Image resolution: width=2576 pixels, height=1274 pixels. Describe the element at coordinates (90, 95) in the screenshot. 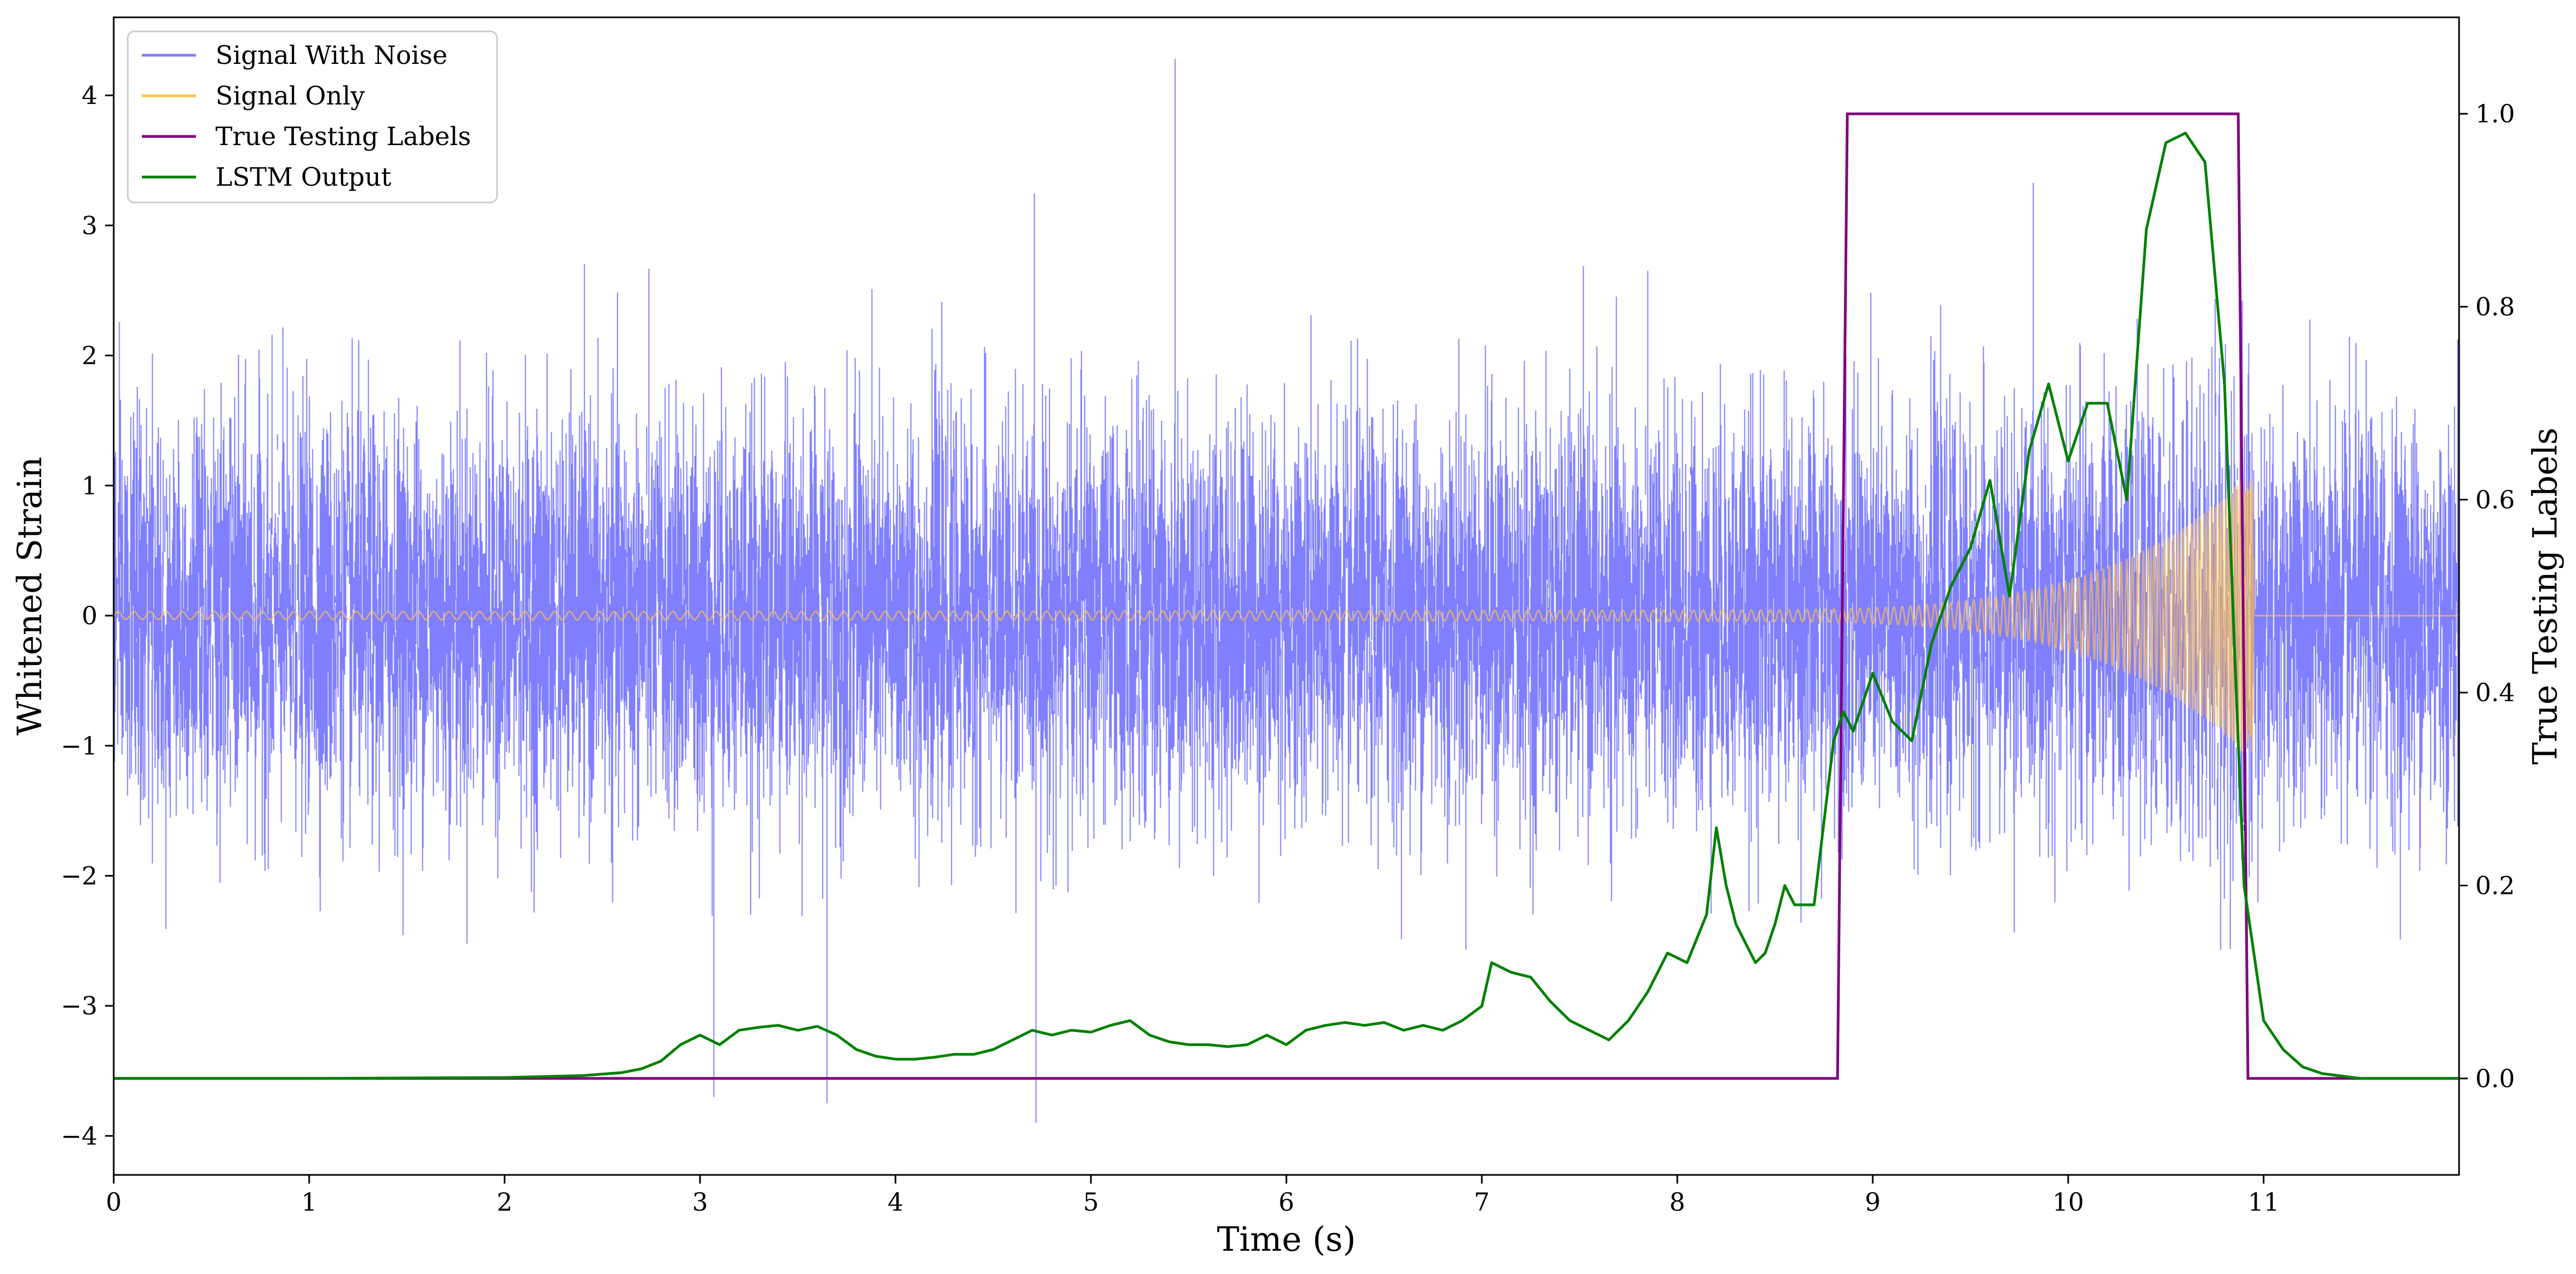

I see `y-left-tick-label: 4` at that location.